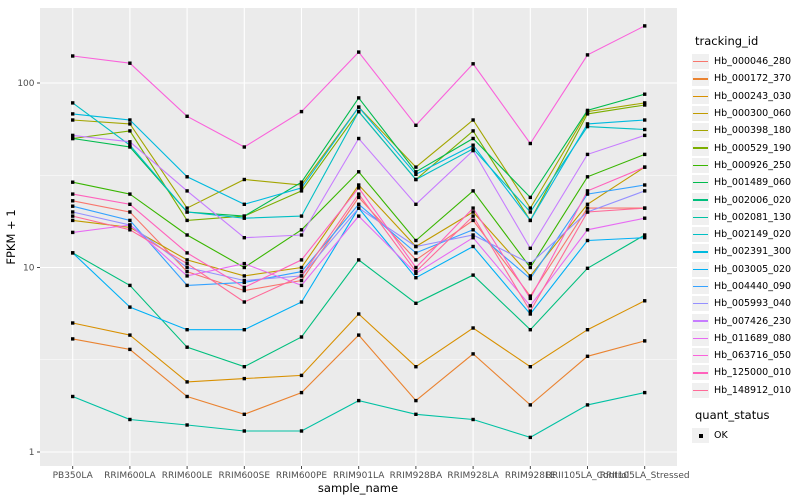 The height and width of the screenshot is (500, 800). Describe the element at coordinates (11, 236) in the screenshot. I see `y-axis-title: FPKM + 1` at that location.